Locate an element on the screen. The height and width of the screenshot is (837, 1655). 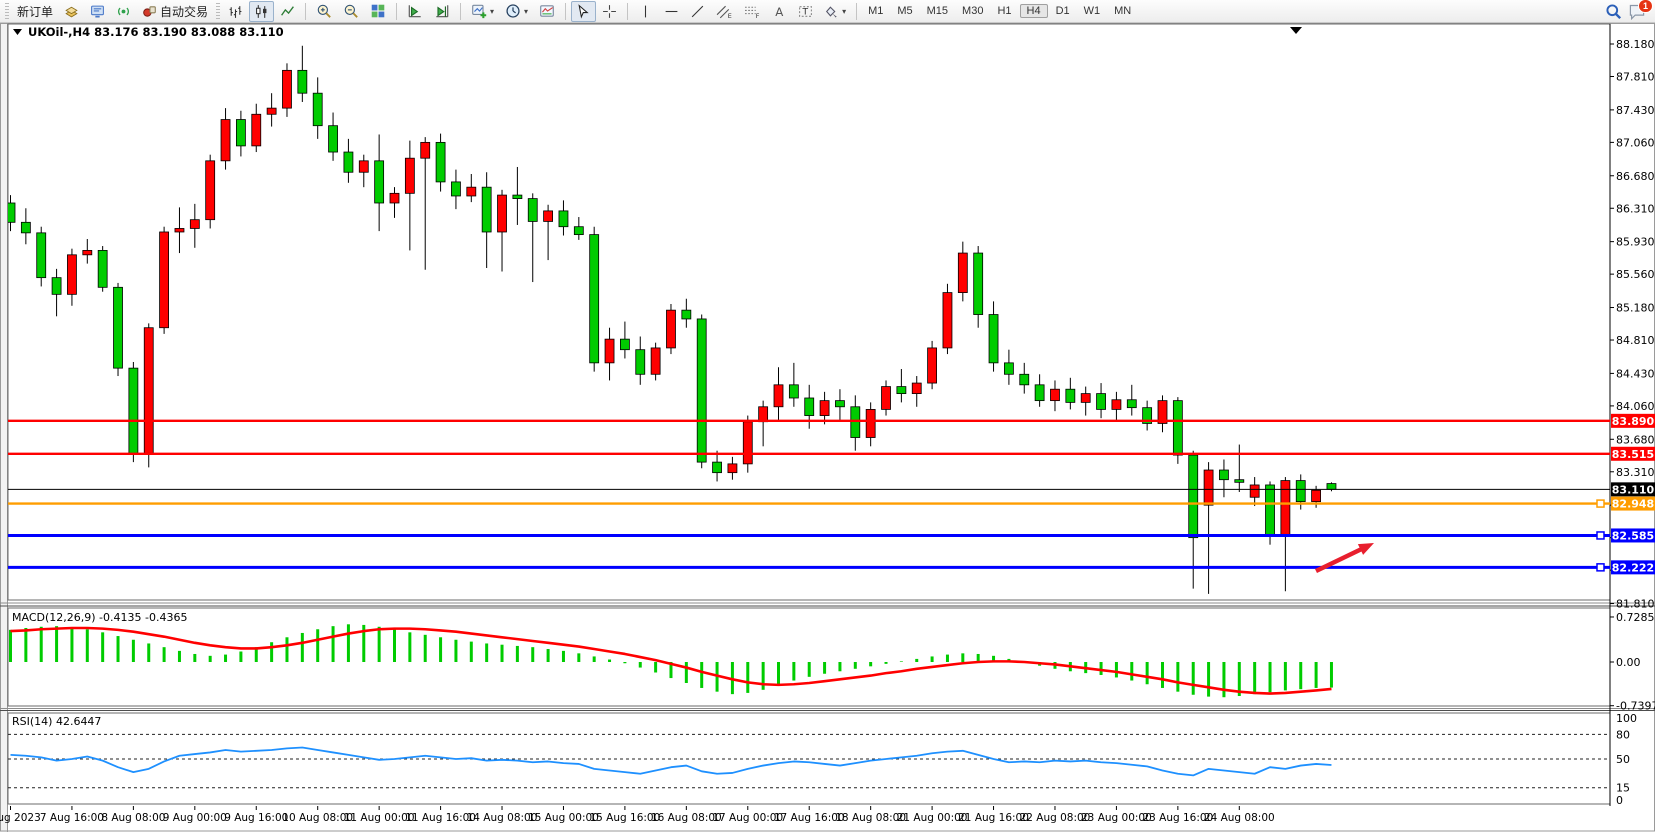
cursor-tool-button is located at coordinates (584, 11).